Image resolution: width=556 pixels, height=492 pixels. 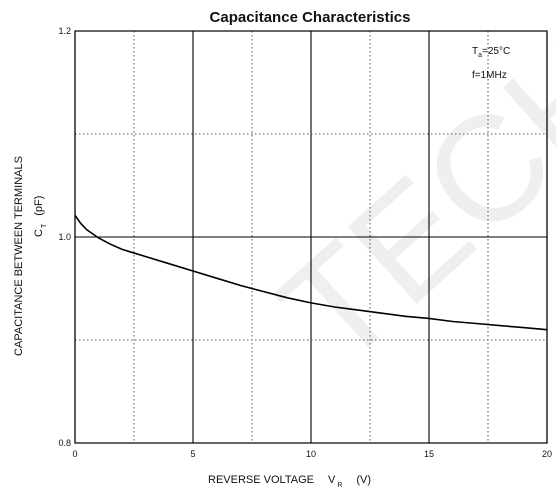 What do you see at coordinates (480, 55) in the screenshot?
I see `temp-subscript: a` at bounding box center [480, 55].